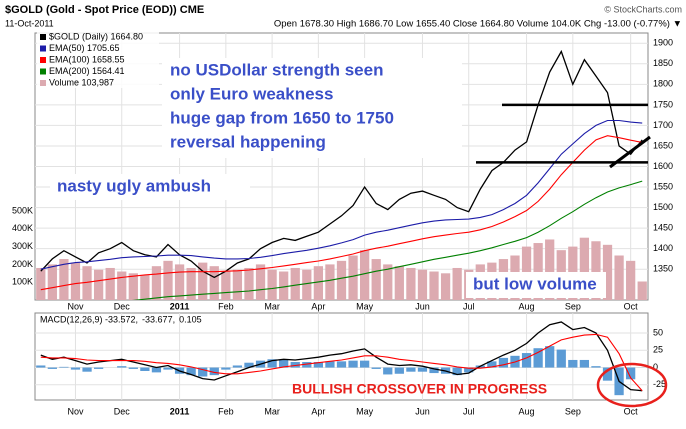  What do you see at coordinates (81, 82) in the screenshot?
I see `legend-entry: Volume 103,987` at bounding box center [81, 82].